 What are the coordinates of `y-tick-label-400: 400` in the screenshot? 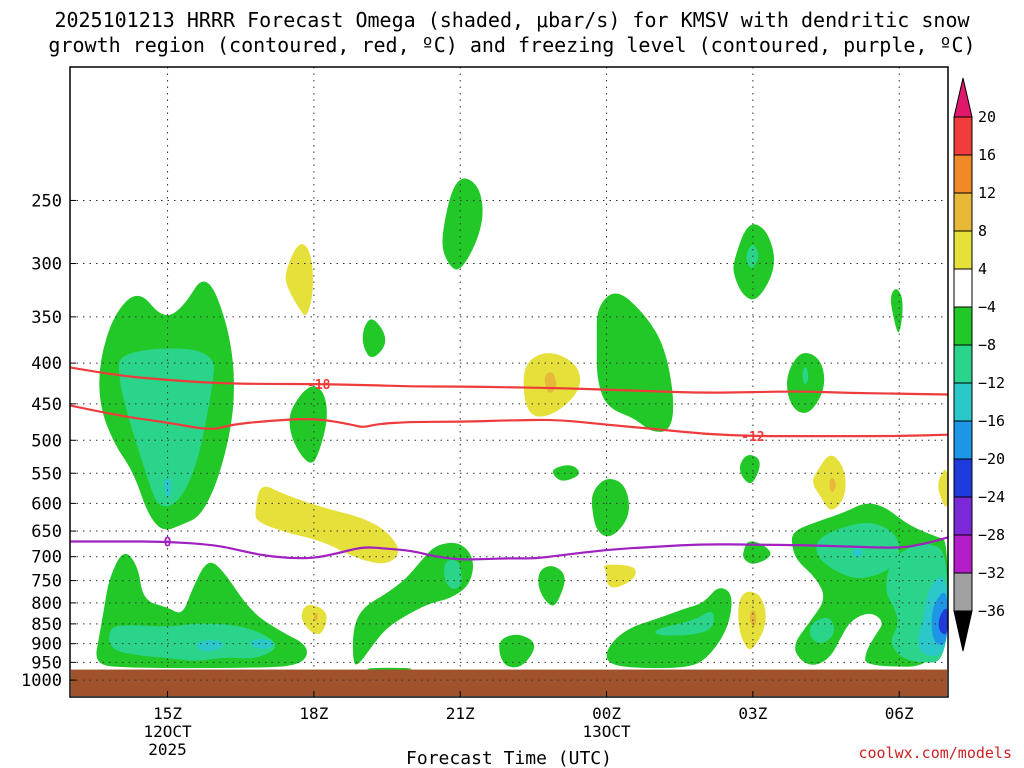 It's located at (46, 364).